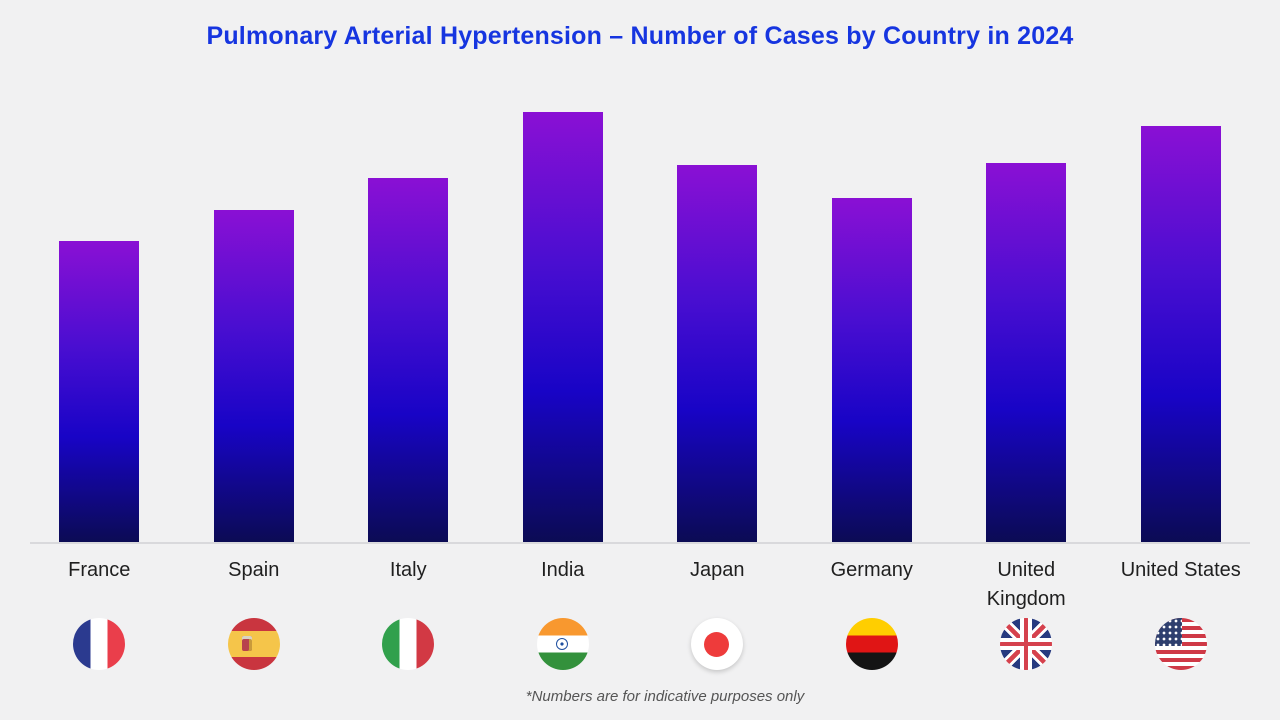 Image resolution: width=1280 pixels, height=720 pixels. I want to click on bar-column-italy, so click(408, 311).